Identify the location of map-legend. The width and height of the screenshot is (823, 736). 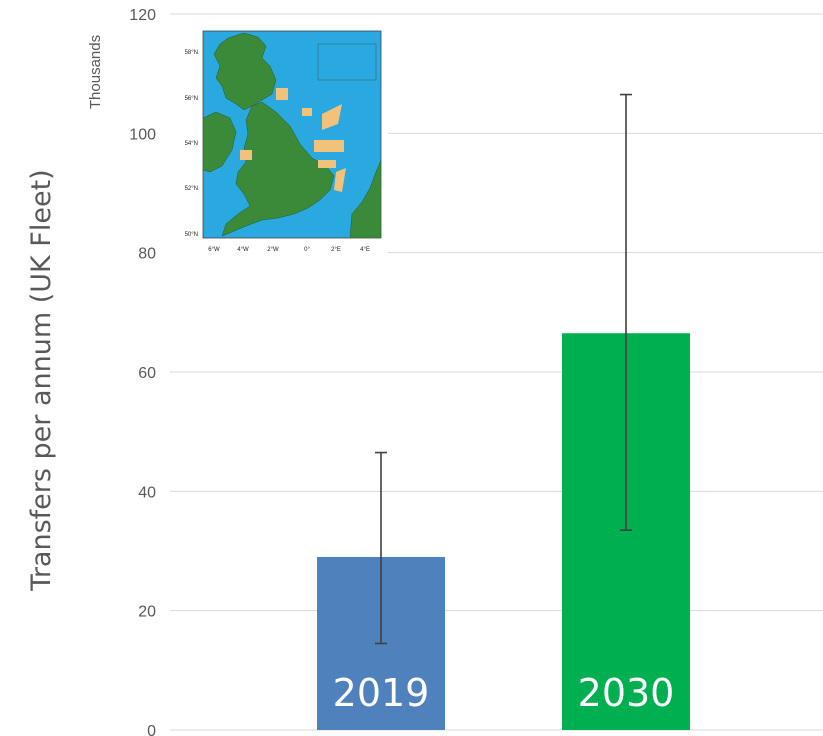
(347, 62).